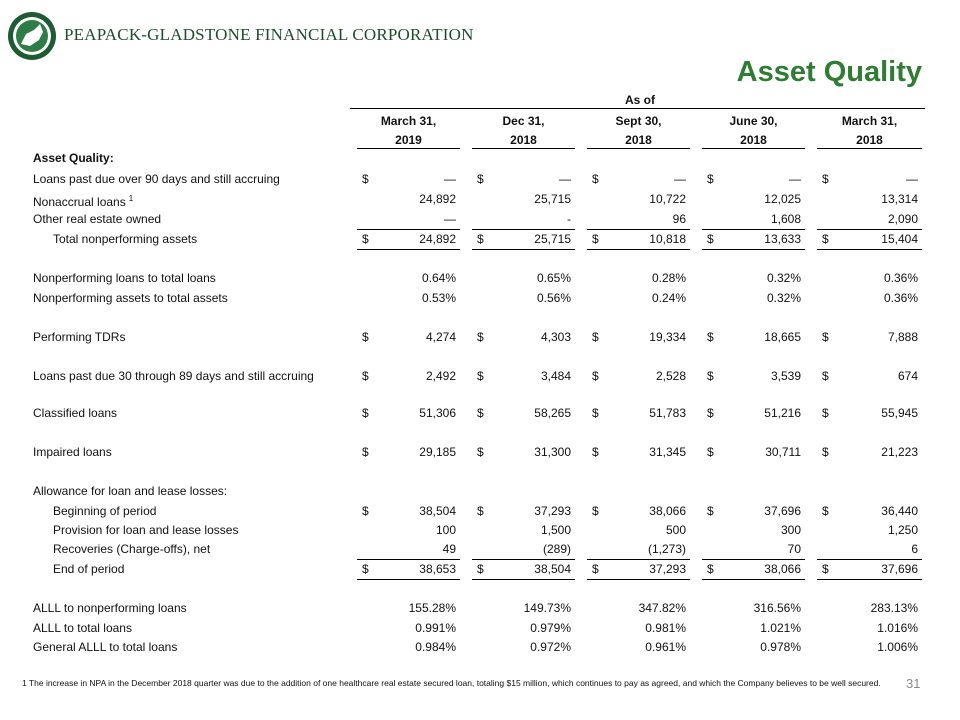  I want to click on cell-value: 7,888, so click(902, 337).